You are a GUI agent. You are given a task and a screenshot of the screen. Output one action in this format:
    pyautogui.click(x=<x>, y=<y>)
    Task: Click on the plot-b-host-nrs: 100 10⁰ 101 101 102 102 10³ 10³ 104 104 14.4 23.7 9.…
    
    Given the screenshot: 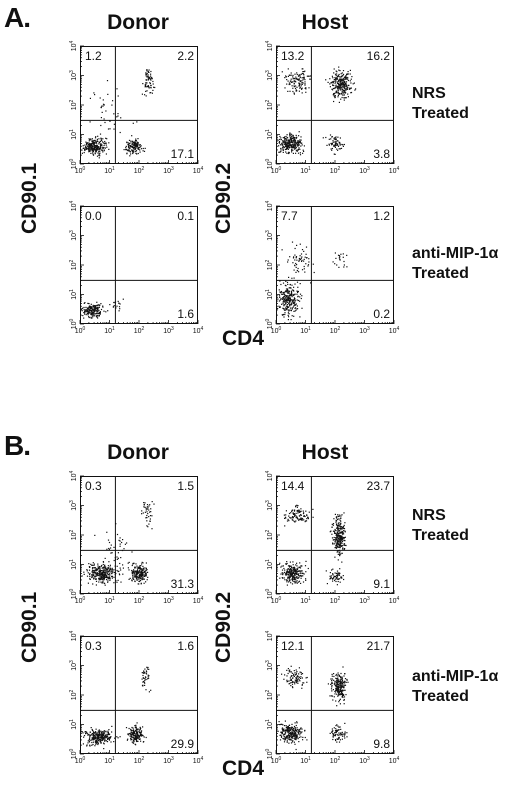 What is the action you would take?
    pyautogui.click(x=332, y=537)
    